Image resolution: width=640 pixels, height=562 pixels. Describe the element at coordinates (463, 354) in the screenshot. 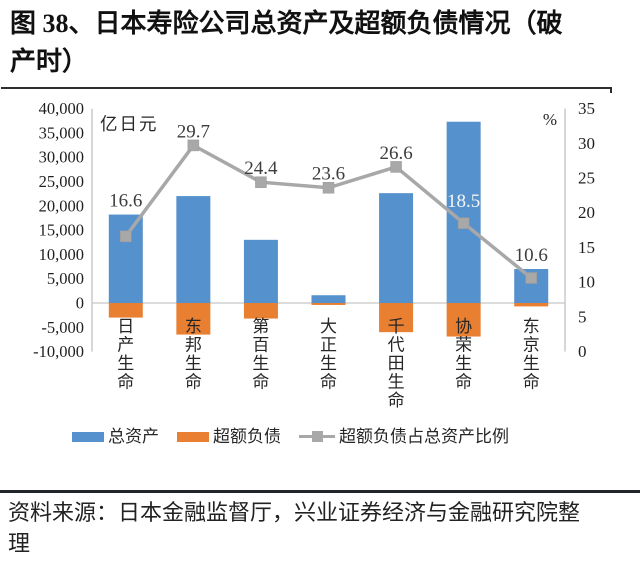

I see `category-label: 协荣生命` at that location.